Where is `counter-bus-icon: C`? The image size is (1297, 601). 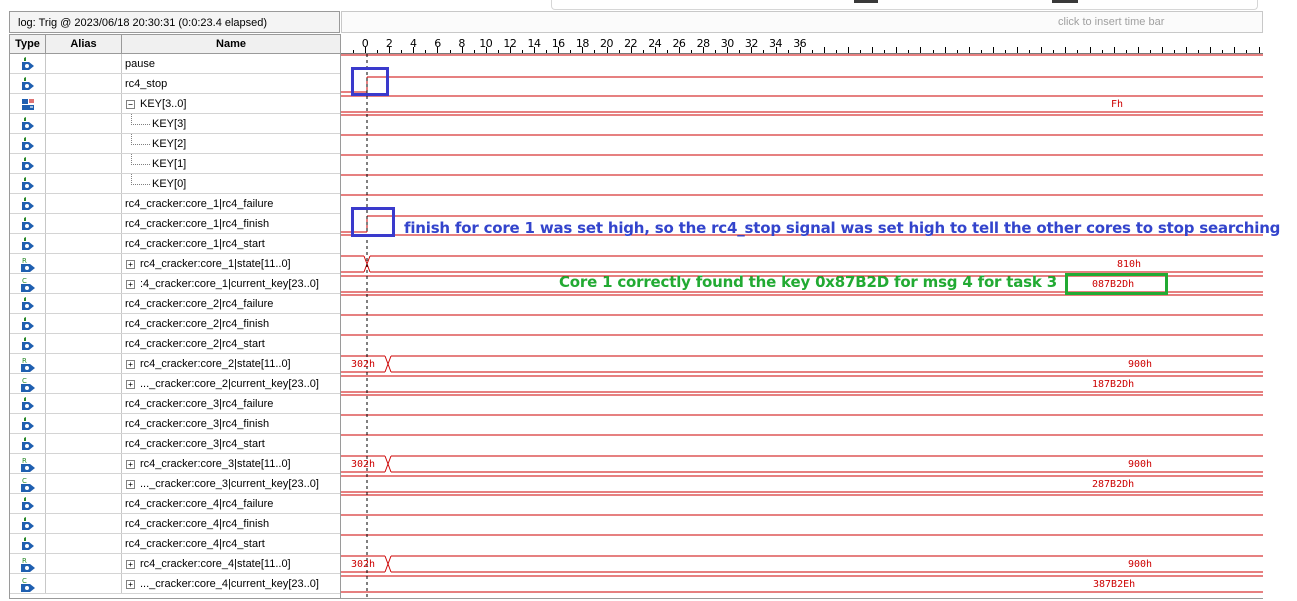
counter-bus-icon: C is located at coordinates (28, 484).